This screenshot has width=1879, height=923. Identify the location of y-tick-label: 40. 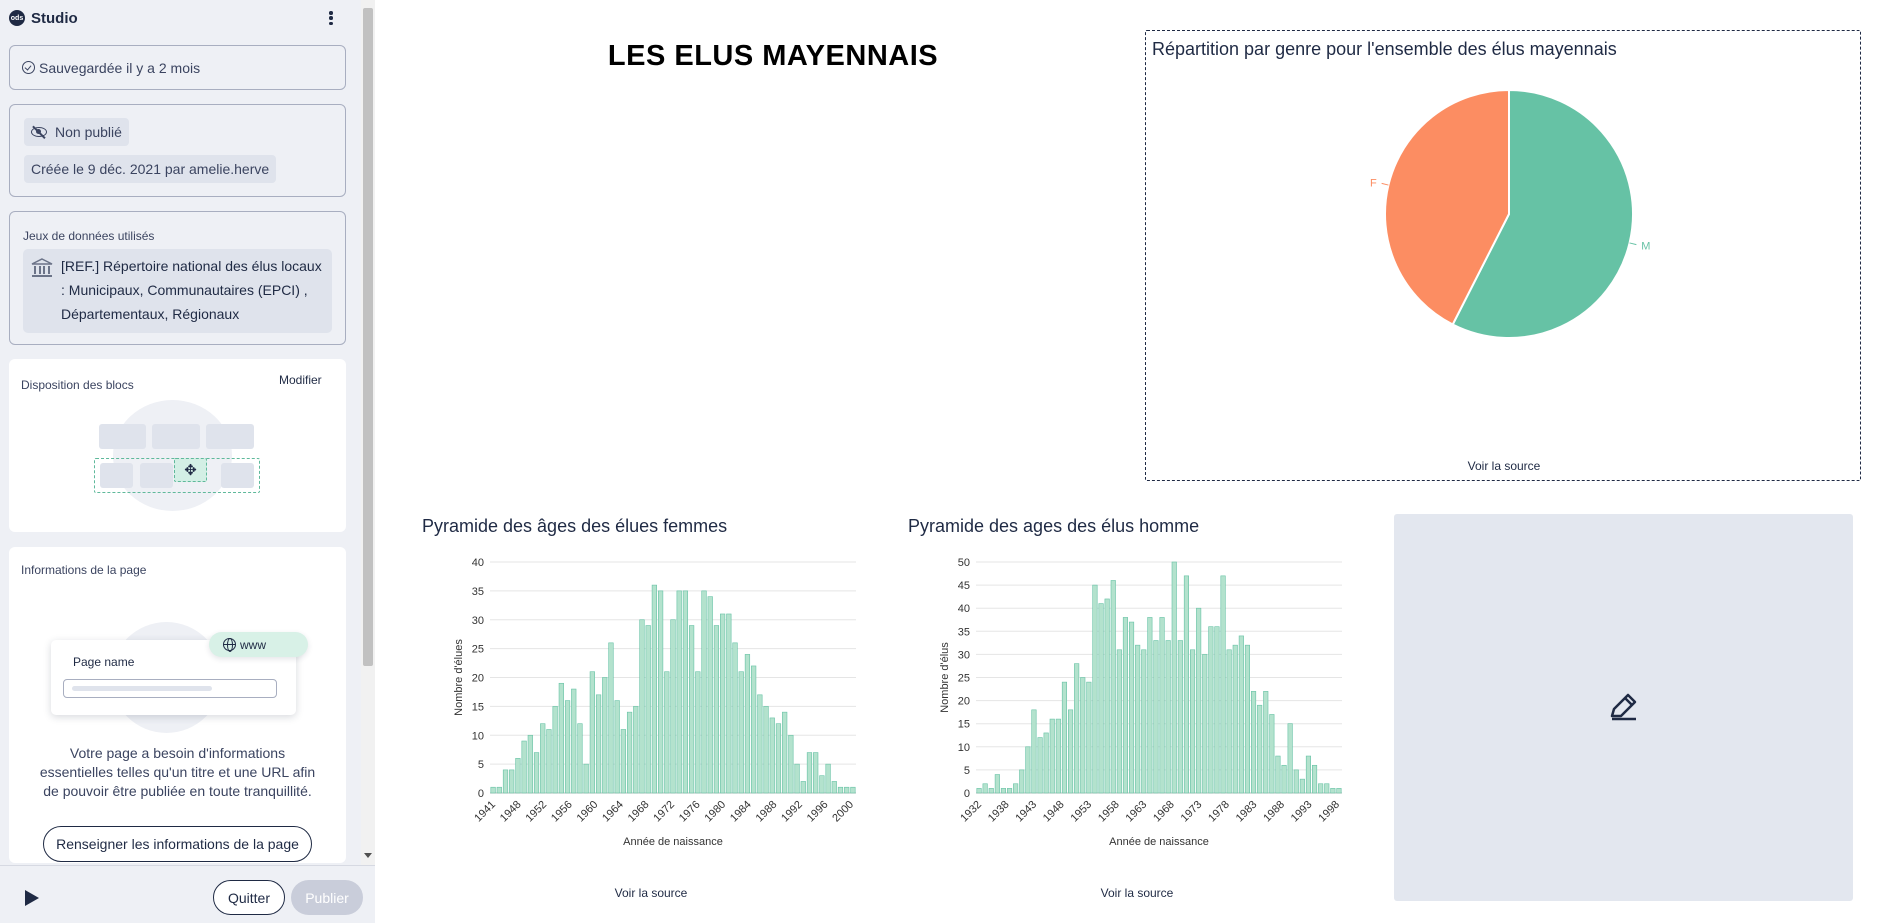
(478, 563).